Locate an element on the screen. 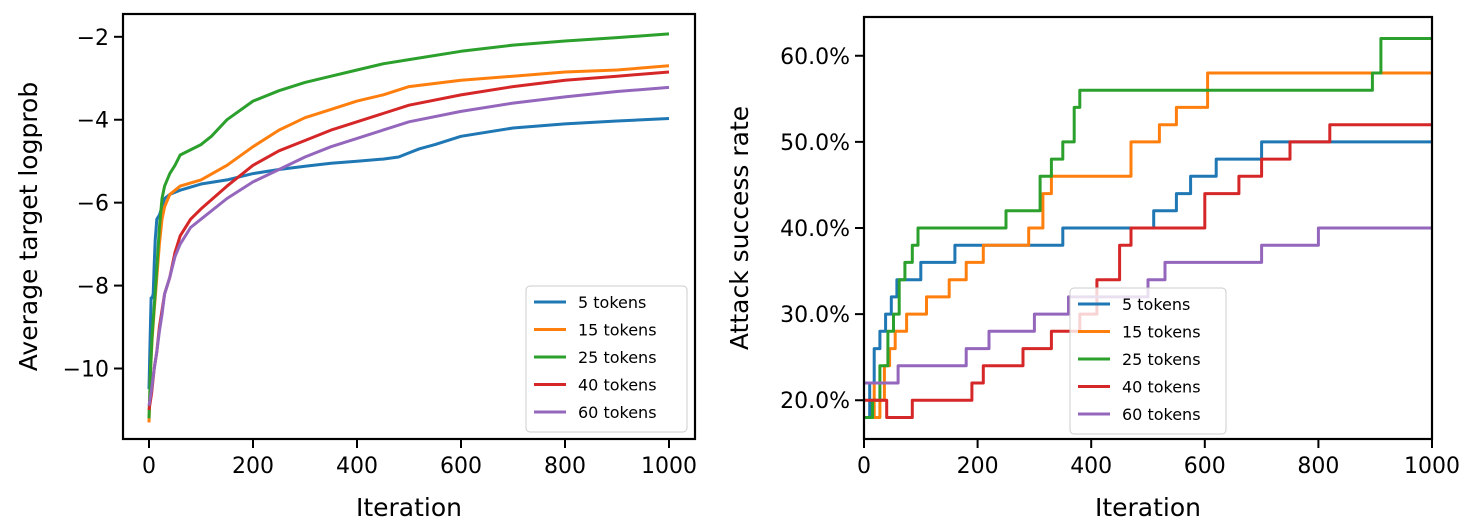  y-axis-label: Attack success rate is located at coordinates (739, 228).